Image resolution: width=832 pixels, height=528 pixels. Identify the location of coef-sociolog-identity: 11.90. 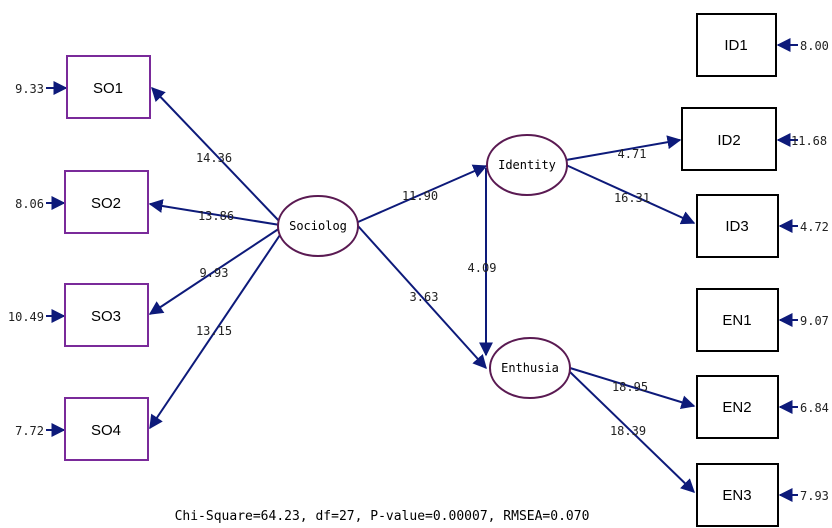
(420, 196).